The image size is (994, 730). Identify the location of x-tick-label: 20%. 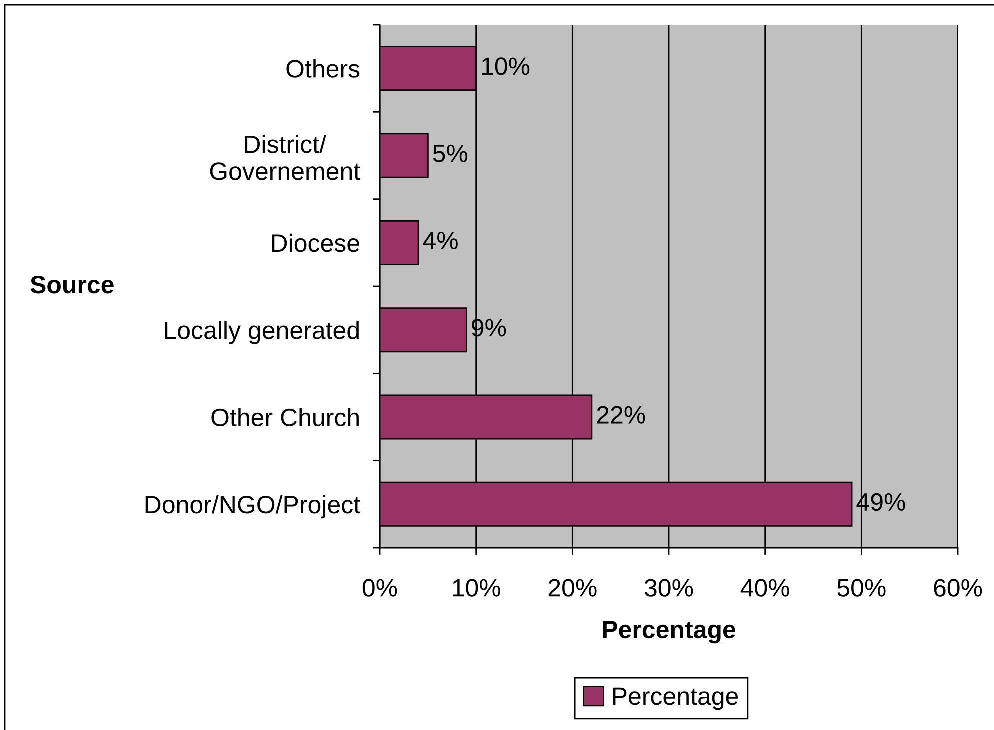
(572, 588).